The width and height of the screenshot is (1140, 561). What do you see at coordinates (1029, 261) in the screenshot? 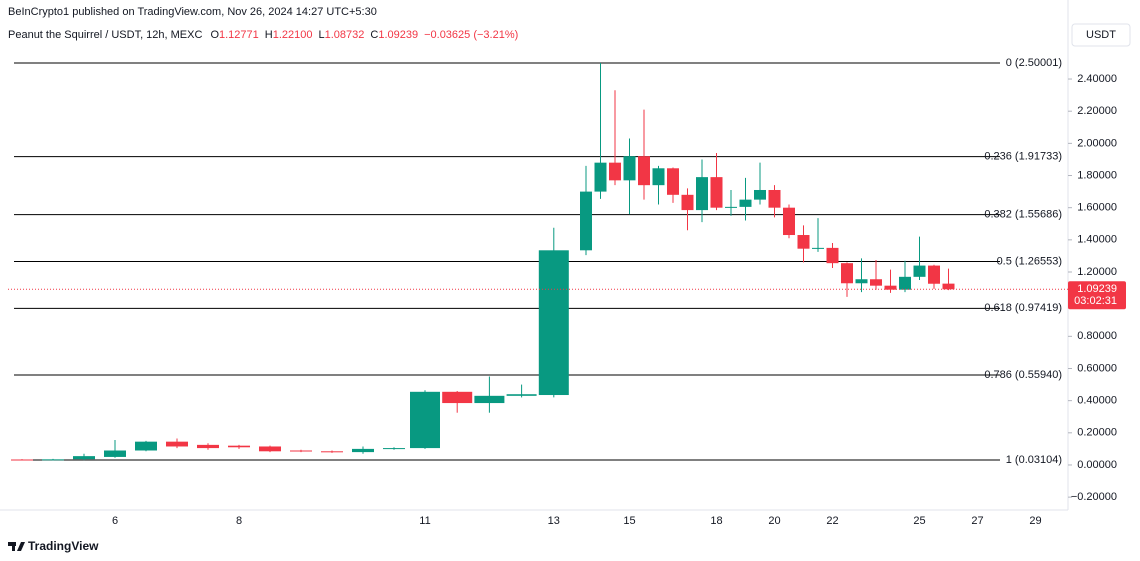
I see `fib-label: 0.5 (1.26553)` at bounding box center [1029, 261].